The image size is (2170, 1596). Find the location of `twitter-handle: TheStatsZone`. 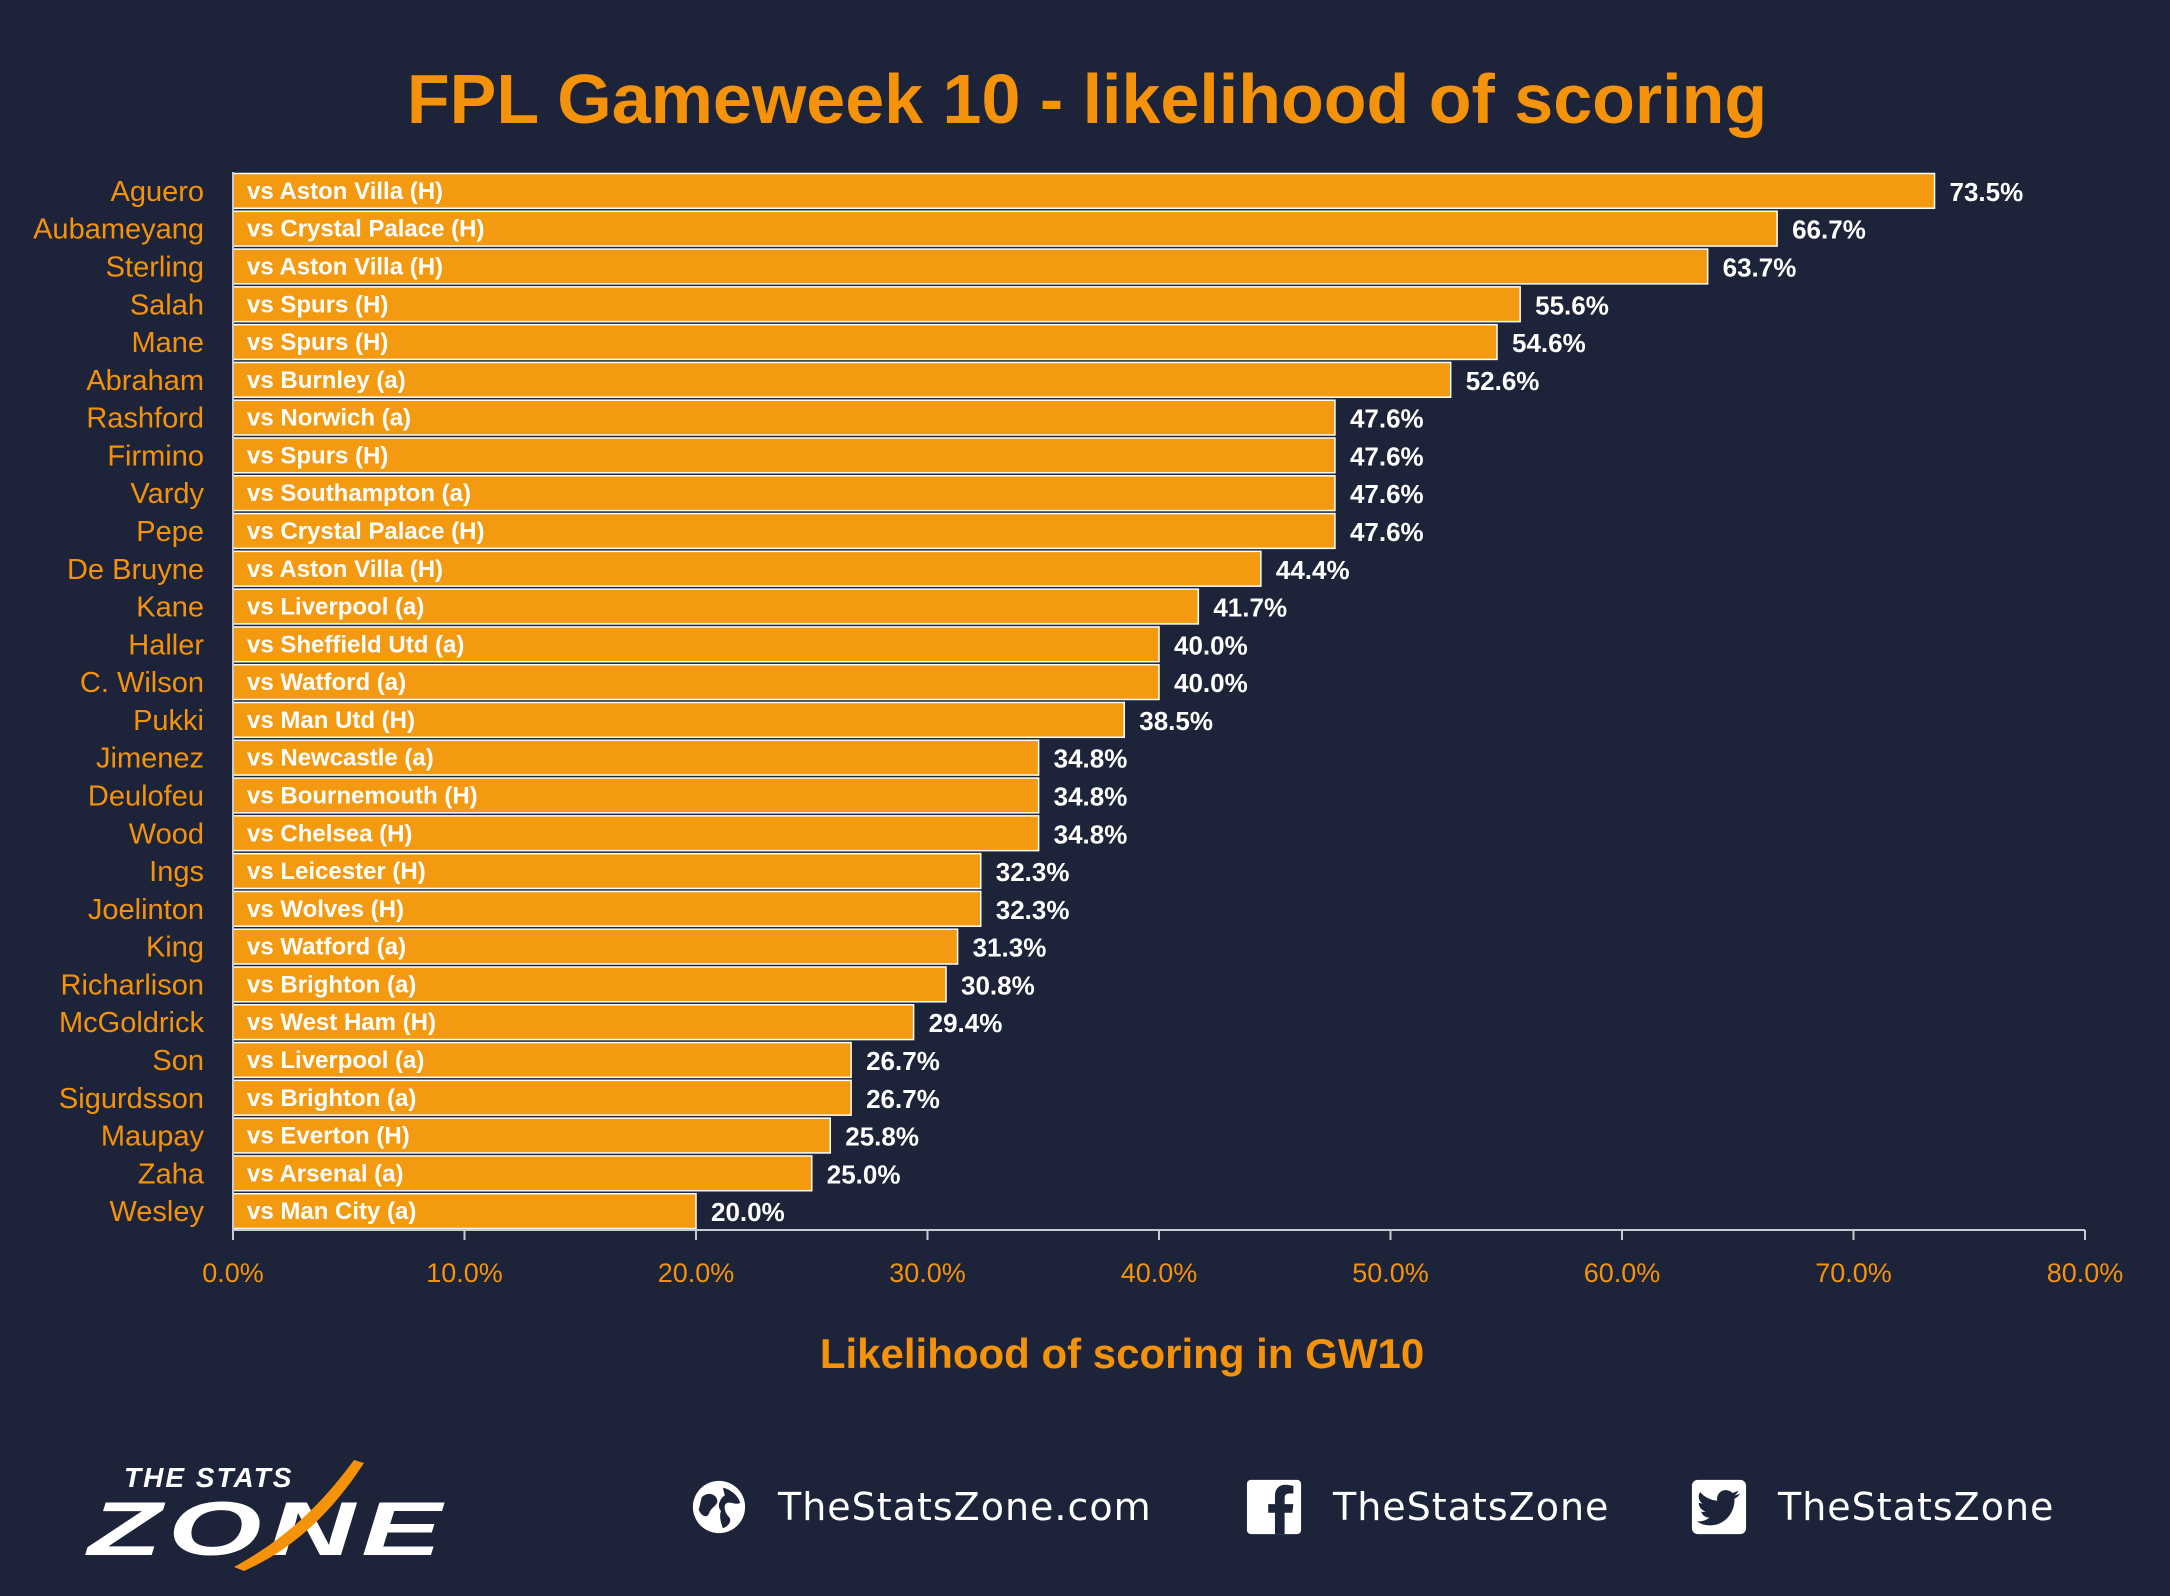

twitter-handle: TheStatsZone is located at coordinates (1916, 1507).